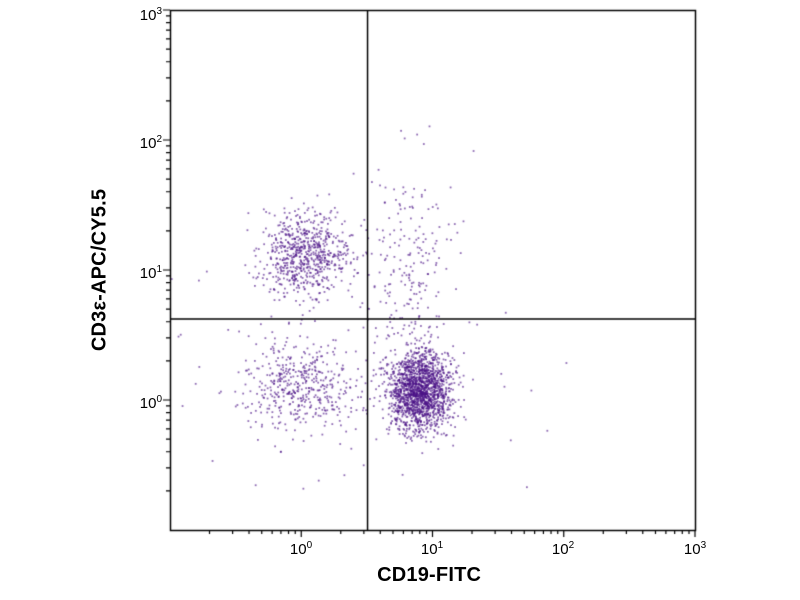 This screenshot has height=600, width=800. Describe the element at coordinates (695, 549) in the screenshot. I see `x-tick-label: 103` at that location.